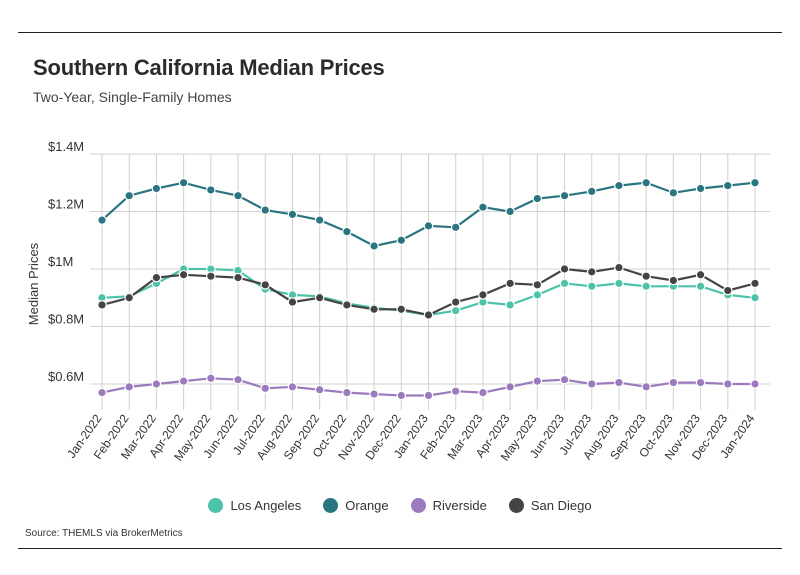 The height and width of the screenshot is (575, 800). I want to click on chart-title: Southern California Median Prices, so click(209, 67).